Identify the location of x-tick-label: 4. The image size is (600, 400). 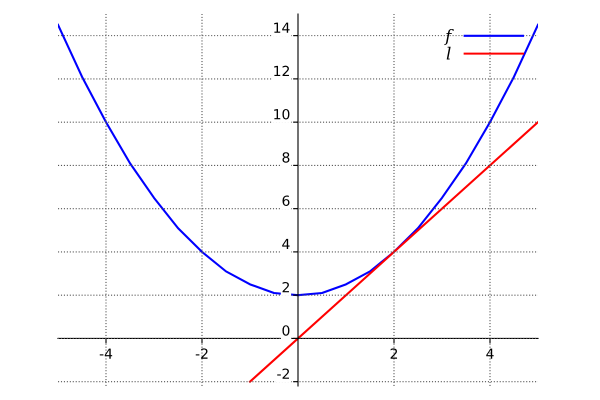
(490, 353).